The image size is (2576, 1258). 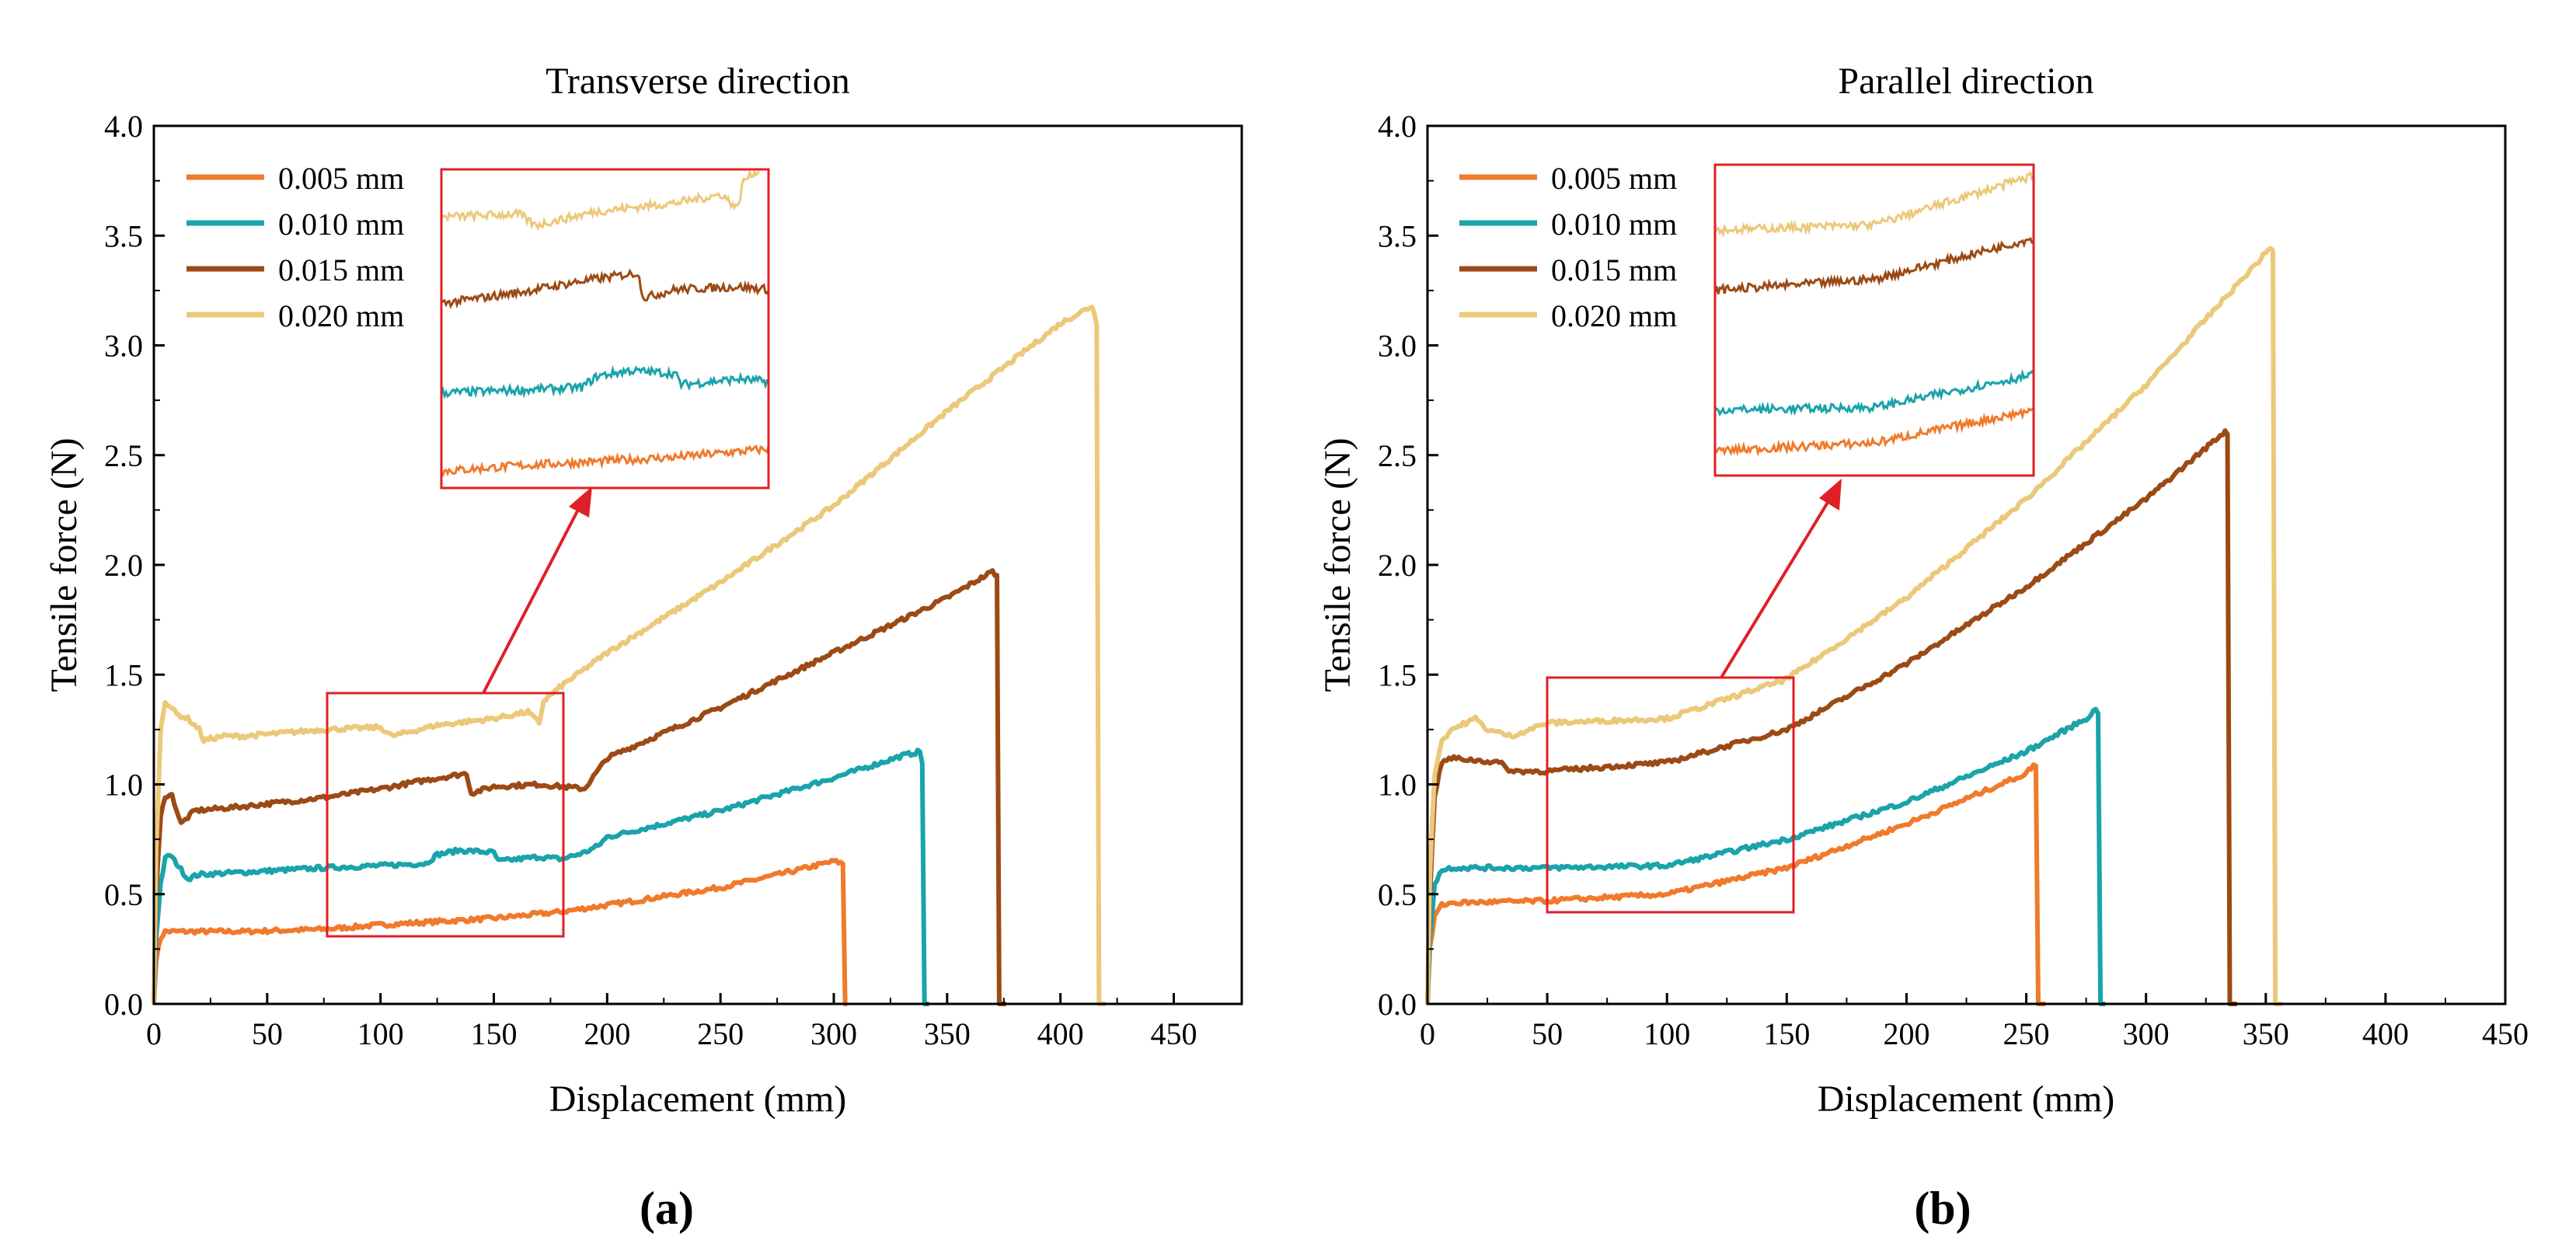 What do you see at coordinates (1942, 1208) in the screenshot?
I see `panel-label: (b)` at bounding box center [1942, 1208].